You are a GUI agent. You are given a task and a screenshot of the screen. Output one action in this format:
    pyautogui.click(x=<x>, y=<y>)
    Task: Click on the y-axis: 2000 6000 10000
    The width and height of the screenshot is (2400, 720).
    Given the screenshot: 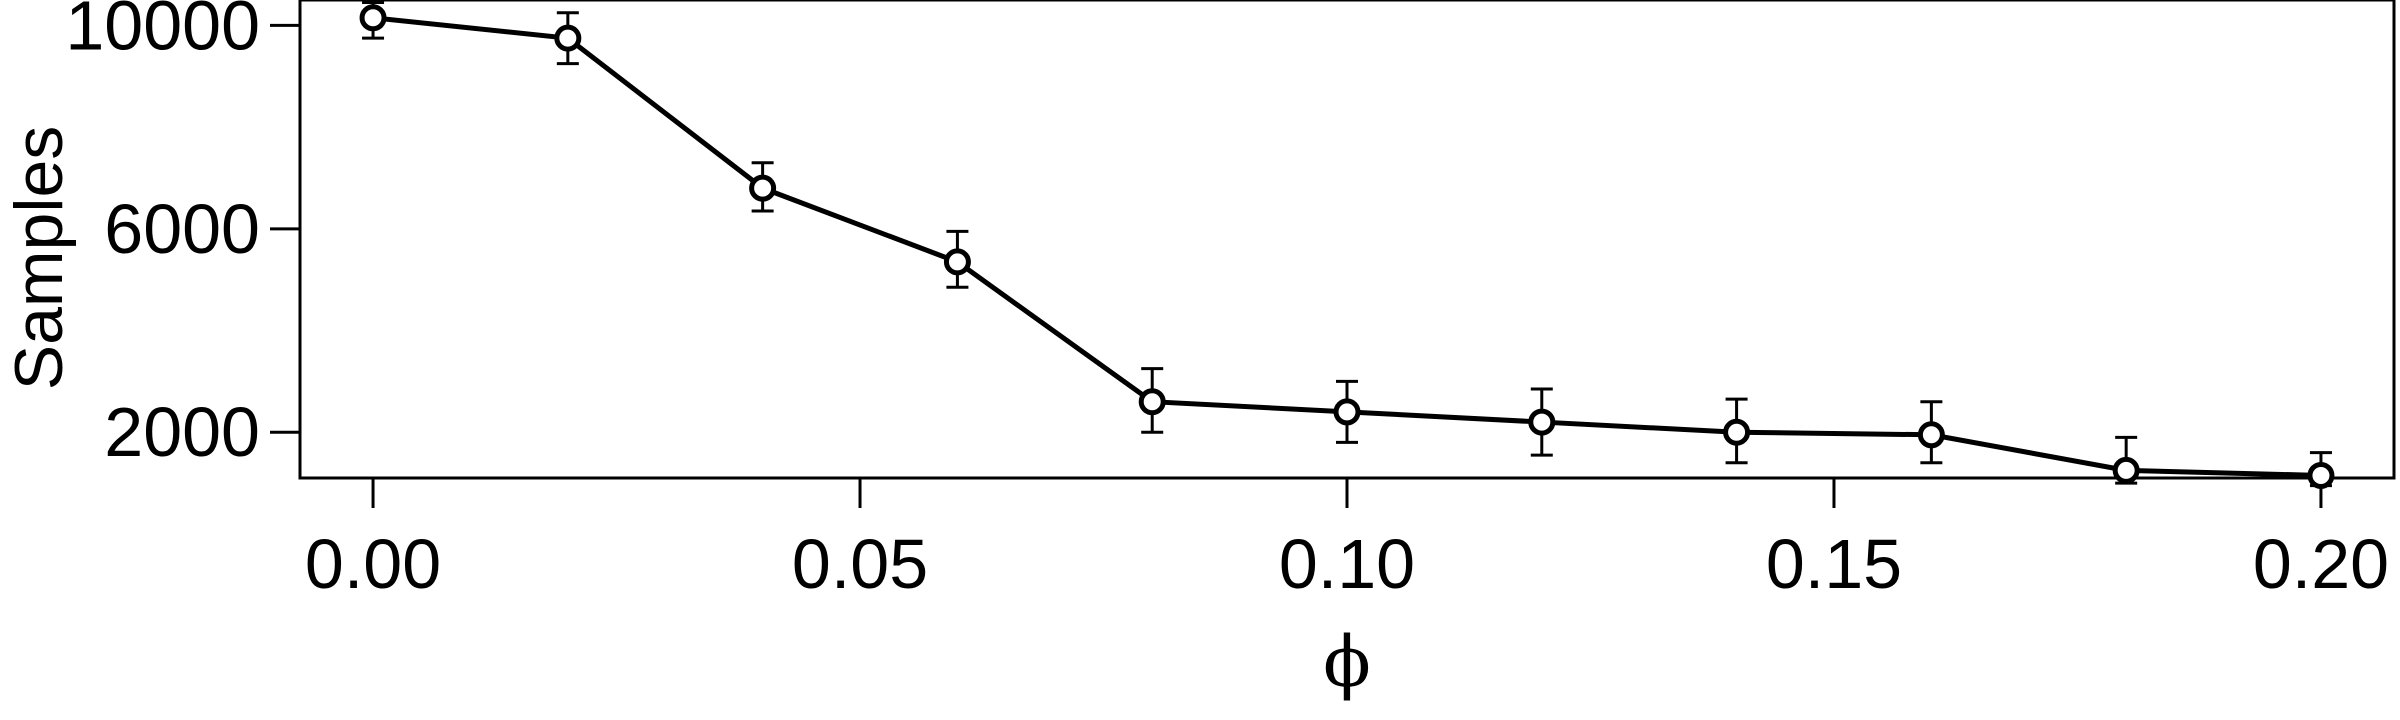 What is the action you would take?
    pyautogui.click(x=182, y=235)
    